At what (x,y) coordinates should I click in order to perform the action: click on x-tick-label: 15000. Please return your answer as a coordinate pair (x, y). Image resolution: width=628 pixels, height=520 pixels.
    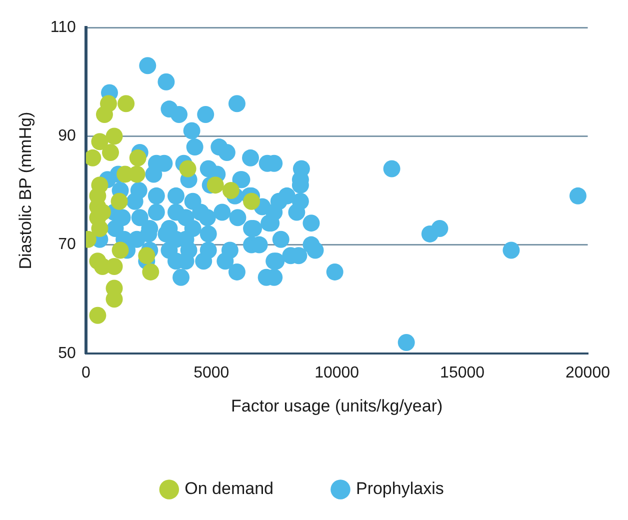
    Looking at the image, I should click on (462, 373).